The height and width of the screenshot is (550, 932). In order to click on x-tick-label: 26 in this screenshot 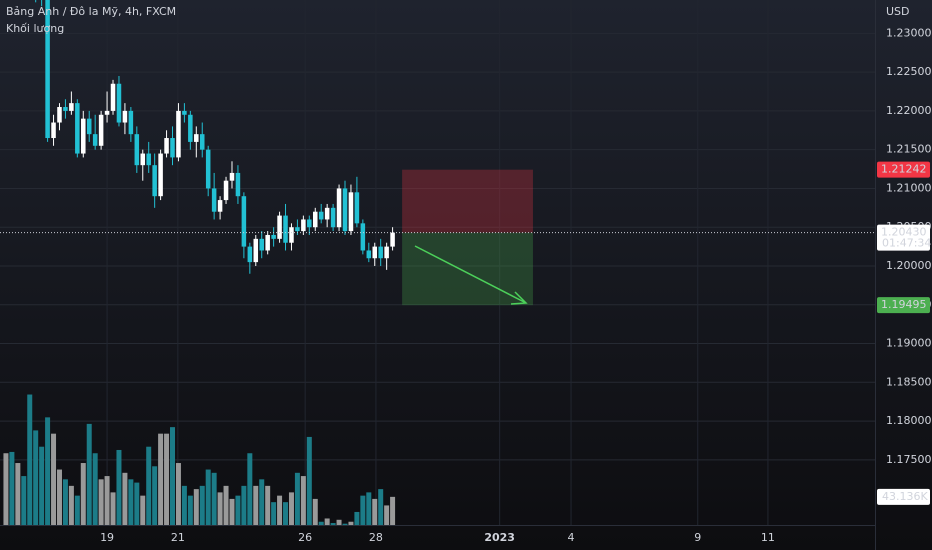, I will do `click(305, 537)`.